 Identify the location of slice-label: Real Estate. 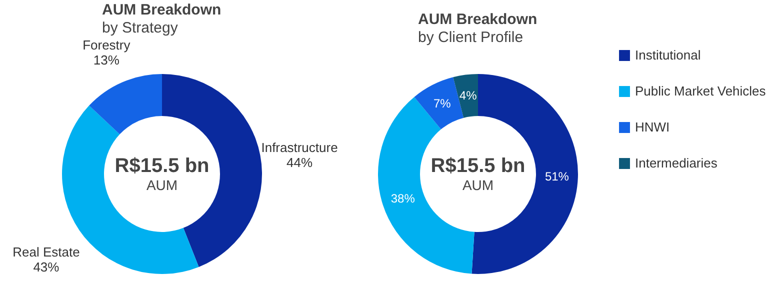
(46, 252).